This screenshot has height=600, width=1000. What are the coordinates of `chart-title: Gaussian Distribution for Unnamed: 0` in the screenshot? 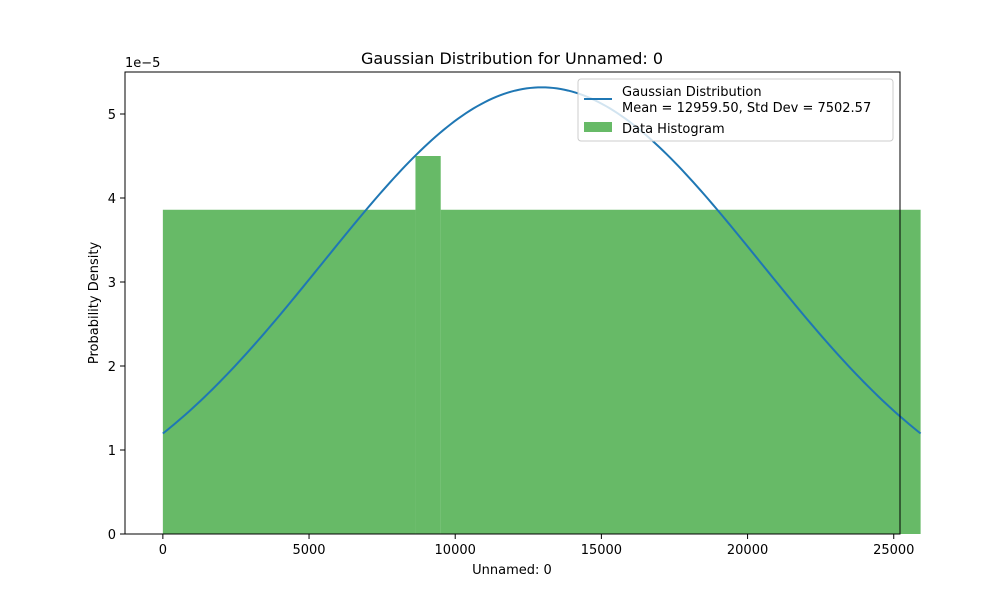 It's located at (512, 58).